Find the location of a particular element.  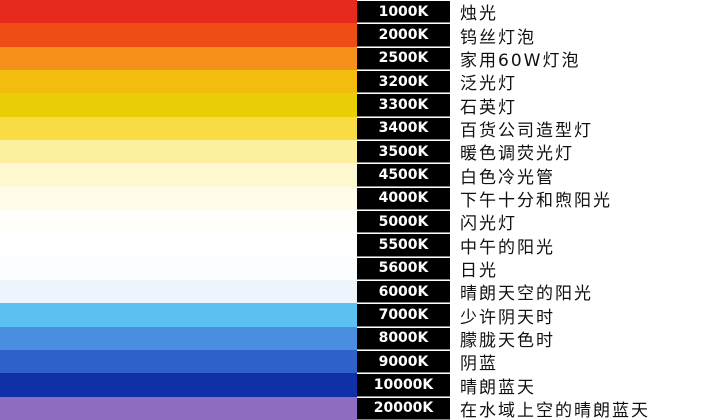

light-source-description: 阴蓝 is located at coordinates (479, 364).